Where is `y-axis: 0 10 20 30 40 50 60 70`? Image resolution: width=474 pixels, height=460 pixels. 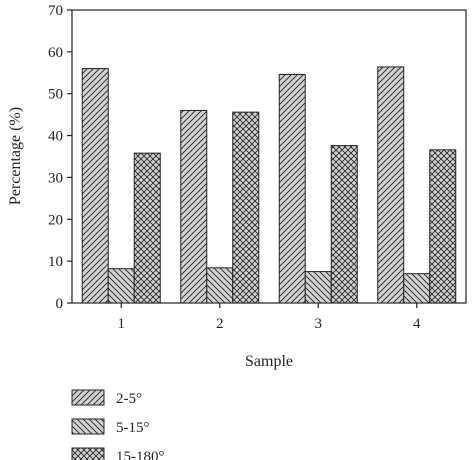
y-axis: 0 10 20 30 40 50 60 70 is located at coordinates (60, 157).